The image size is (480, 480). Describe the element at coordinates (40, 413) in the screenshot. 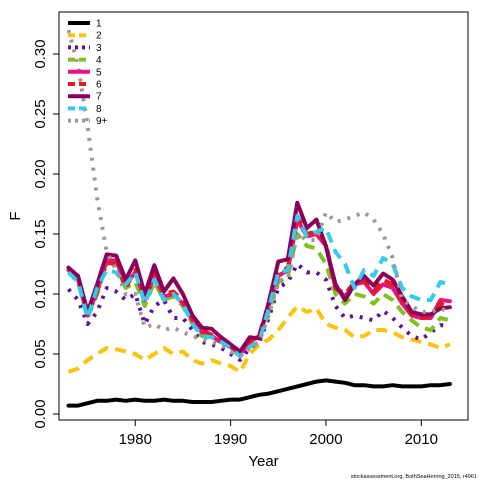

I see `y-tick-label: 0.00` at that location.